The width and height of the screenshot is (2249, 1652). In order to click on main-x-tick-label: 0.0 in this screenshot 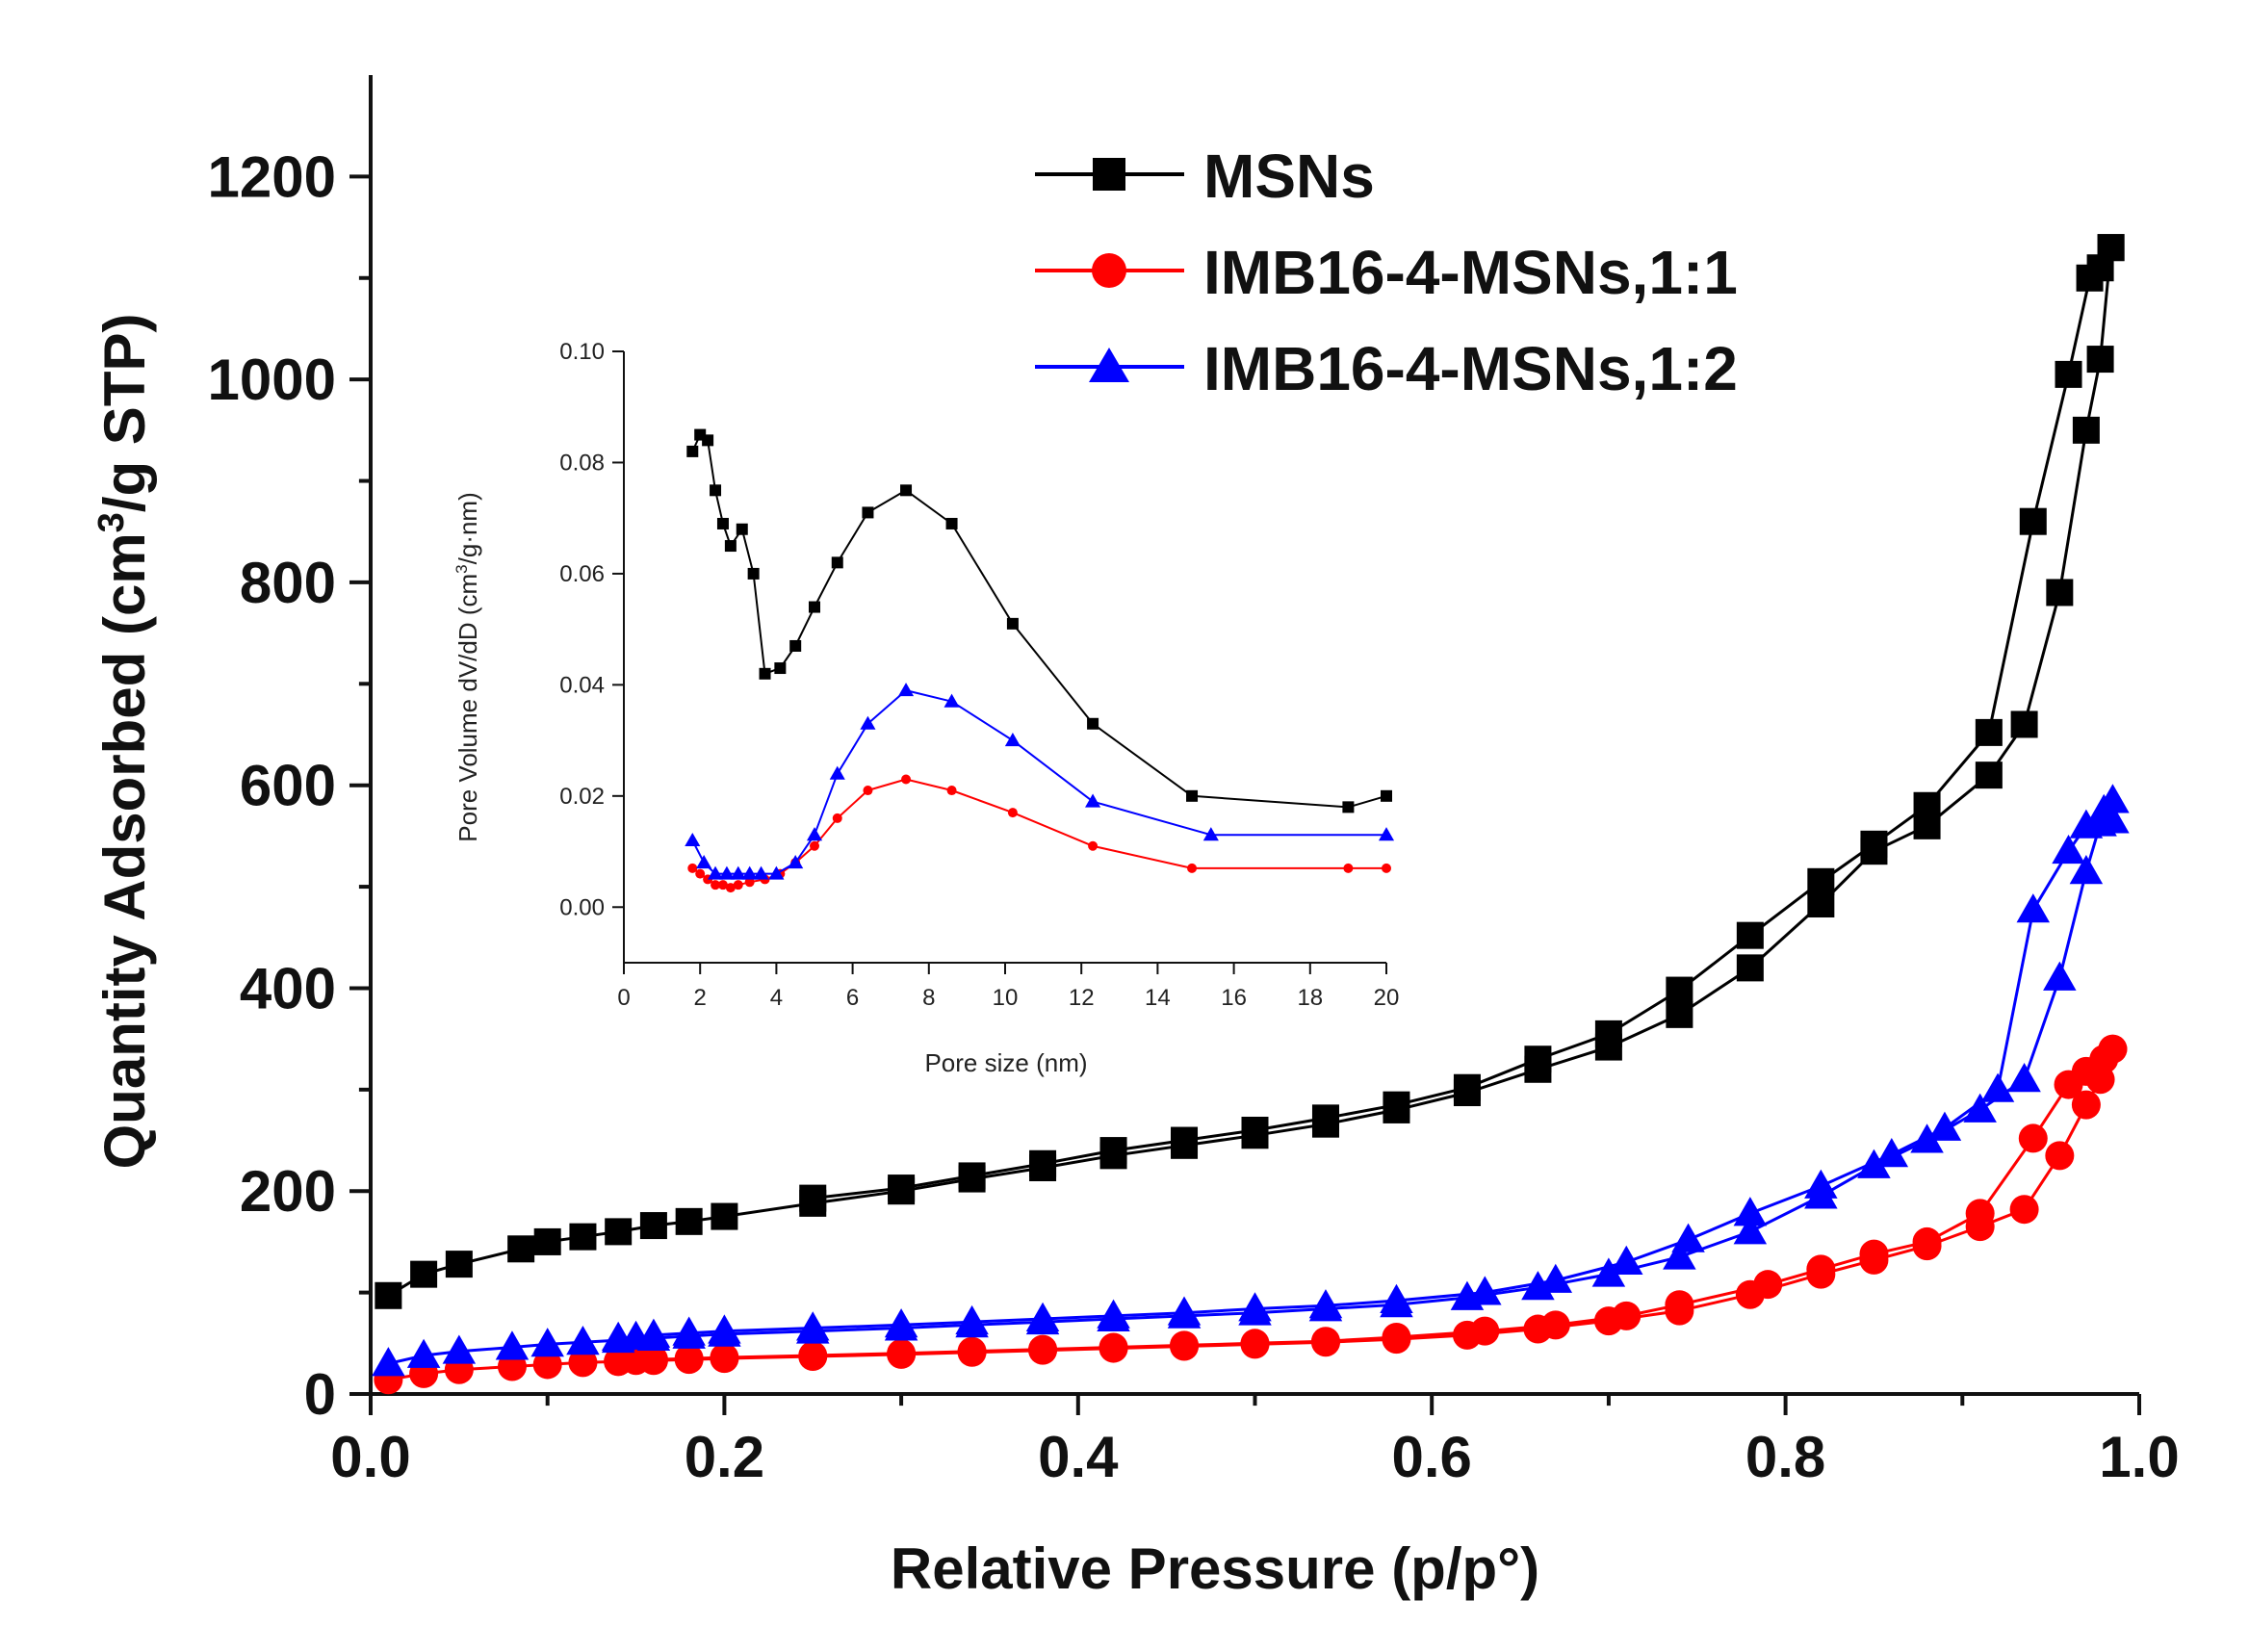, I will do `click(370, 1457)`.